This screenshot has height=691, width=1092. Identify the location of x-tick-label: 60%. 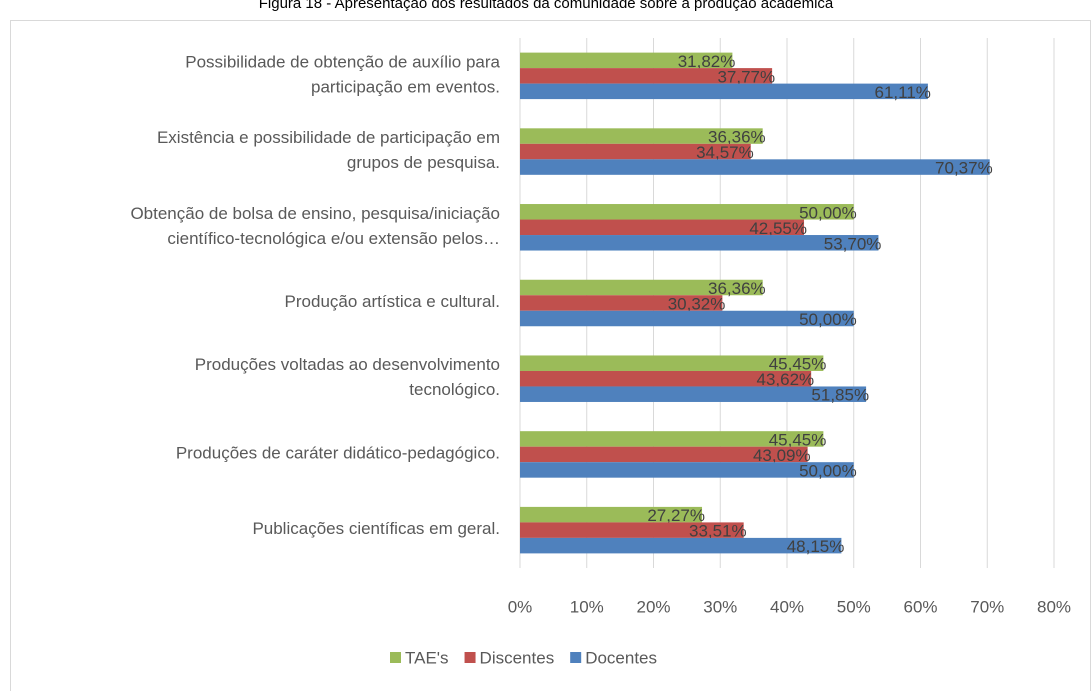
(920, 606).